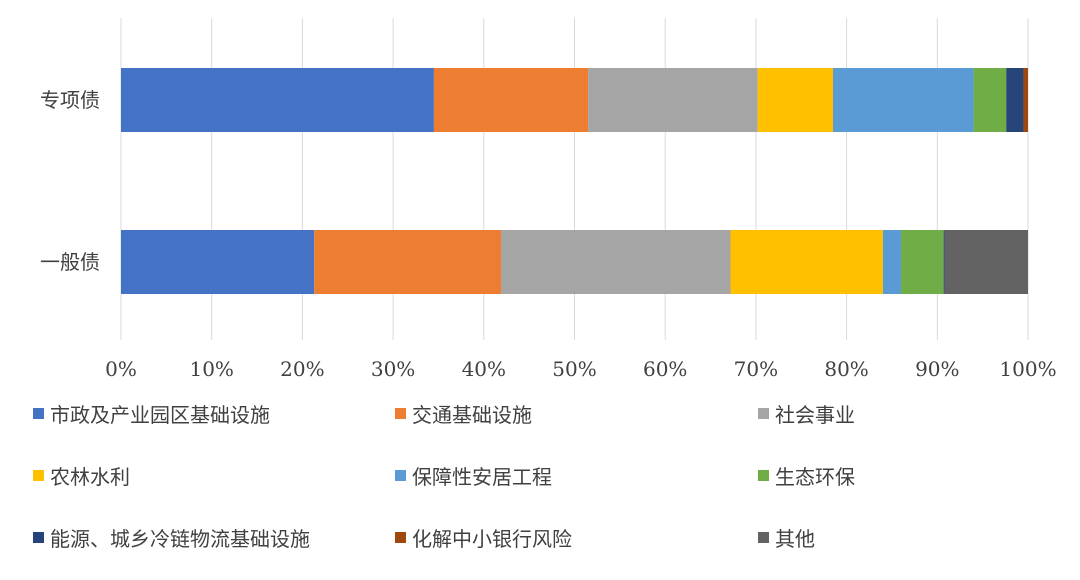 Image resolution: width=1080 pixels, height=580 pixels. I want to click on legend-label: 保障性安居工程, so click(482, 476).